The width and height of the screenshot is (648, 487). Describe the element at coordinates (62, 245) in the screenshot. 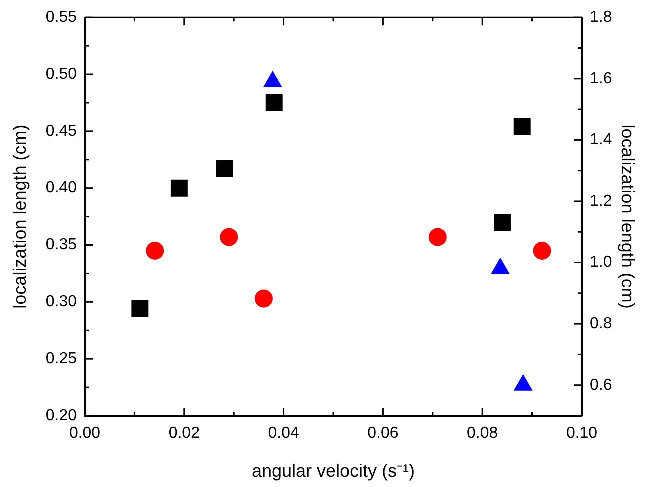

I see `y-tick-label: 0.35` at that location.